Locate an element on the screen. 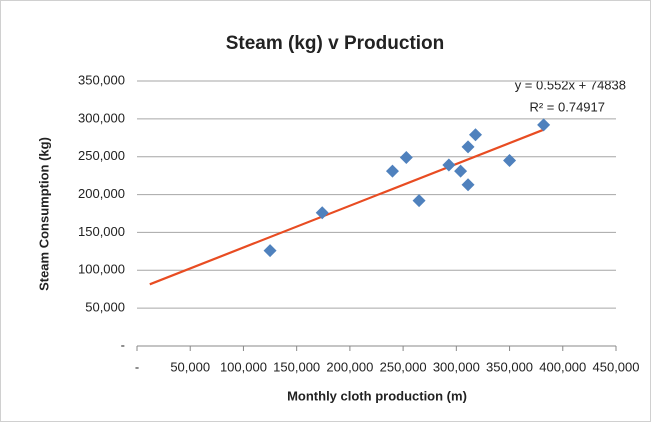 The width and height of the screenshot is (659, 423). x-tick-label: 400,000 is located at coordinates (562, 366).